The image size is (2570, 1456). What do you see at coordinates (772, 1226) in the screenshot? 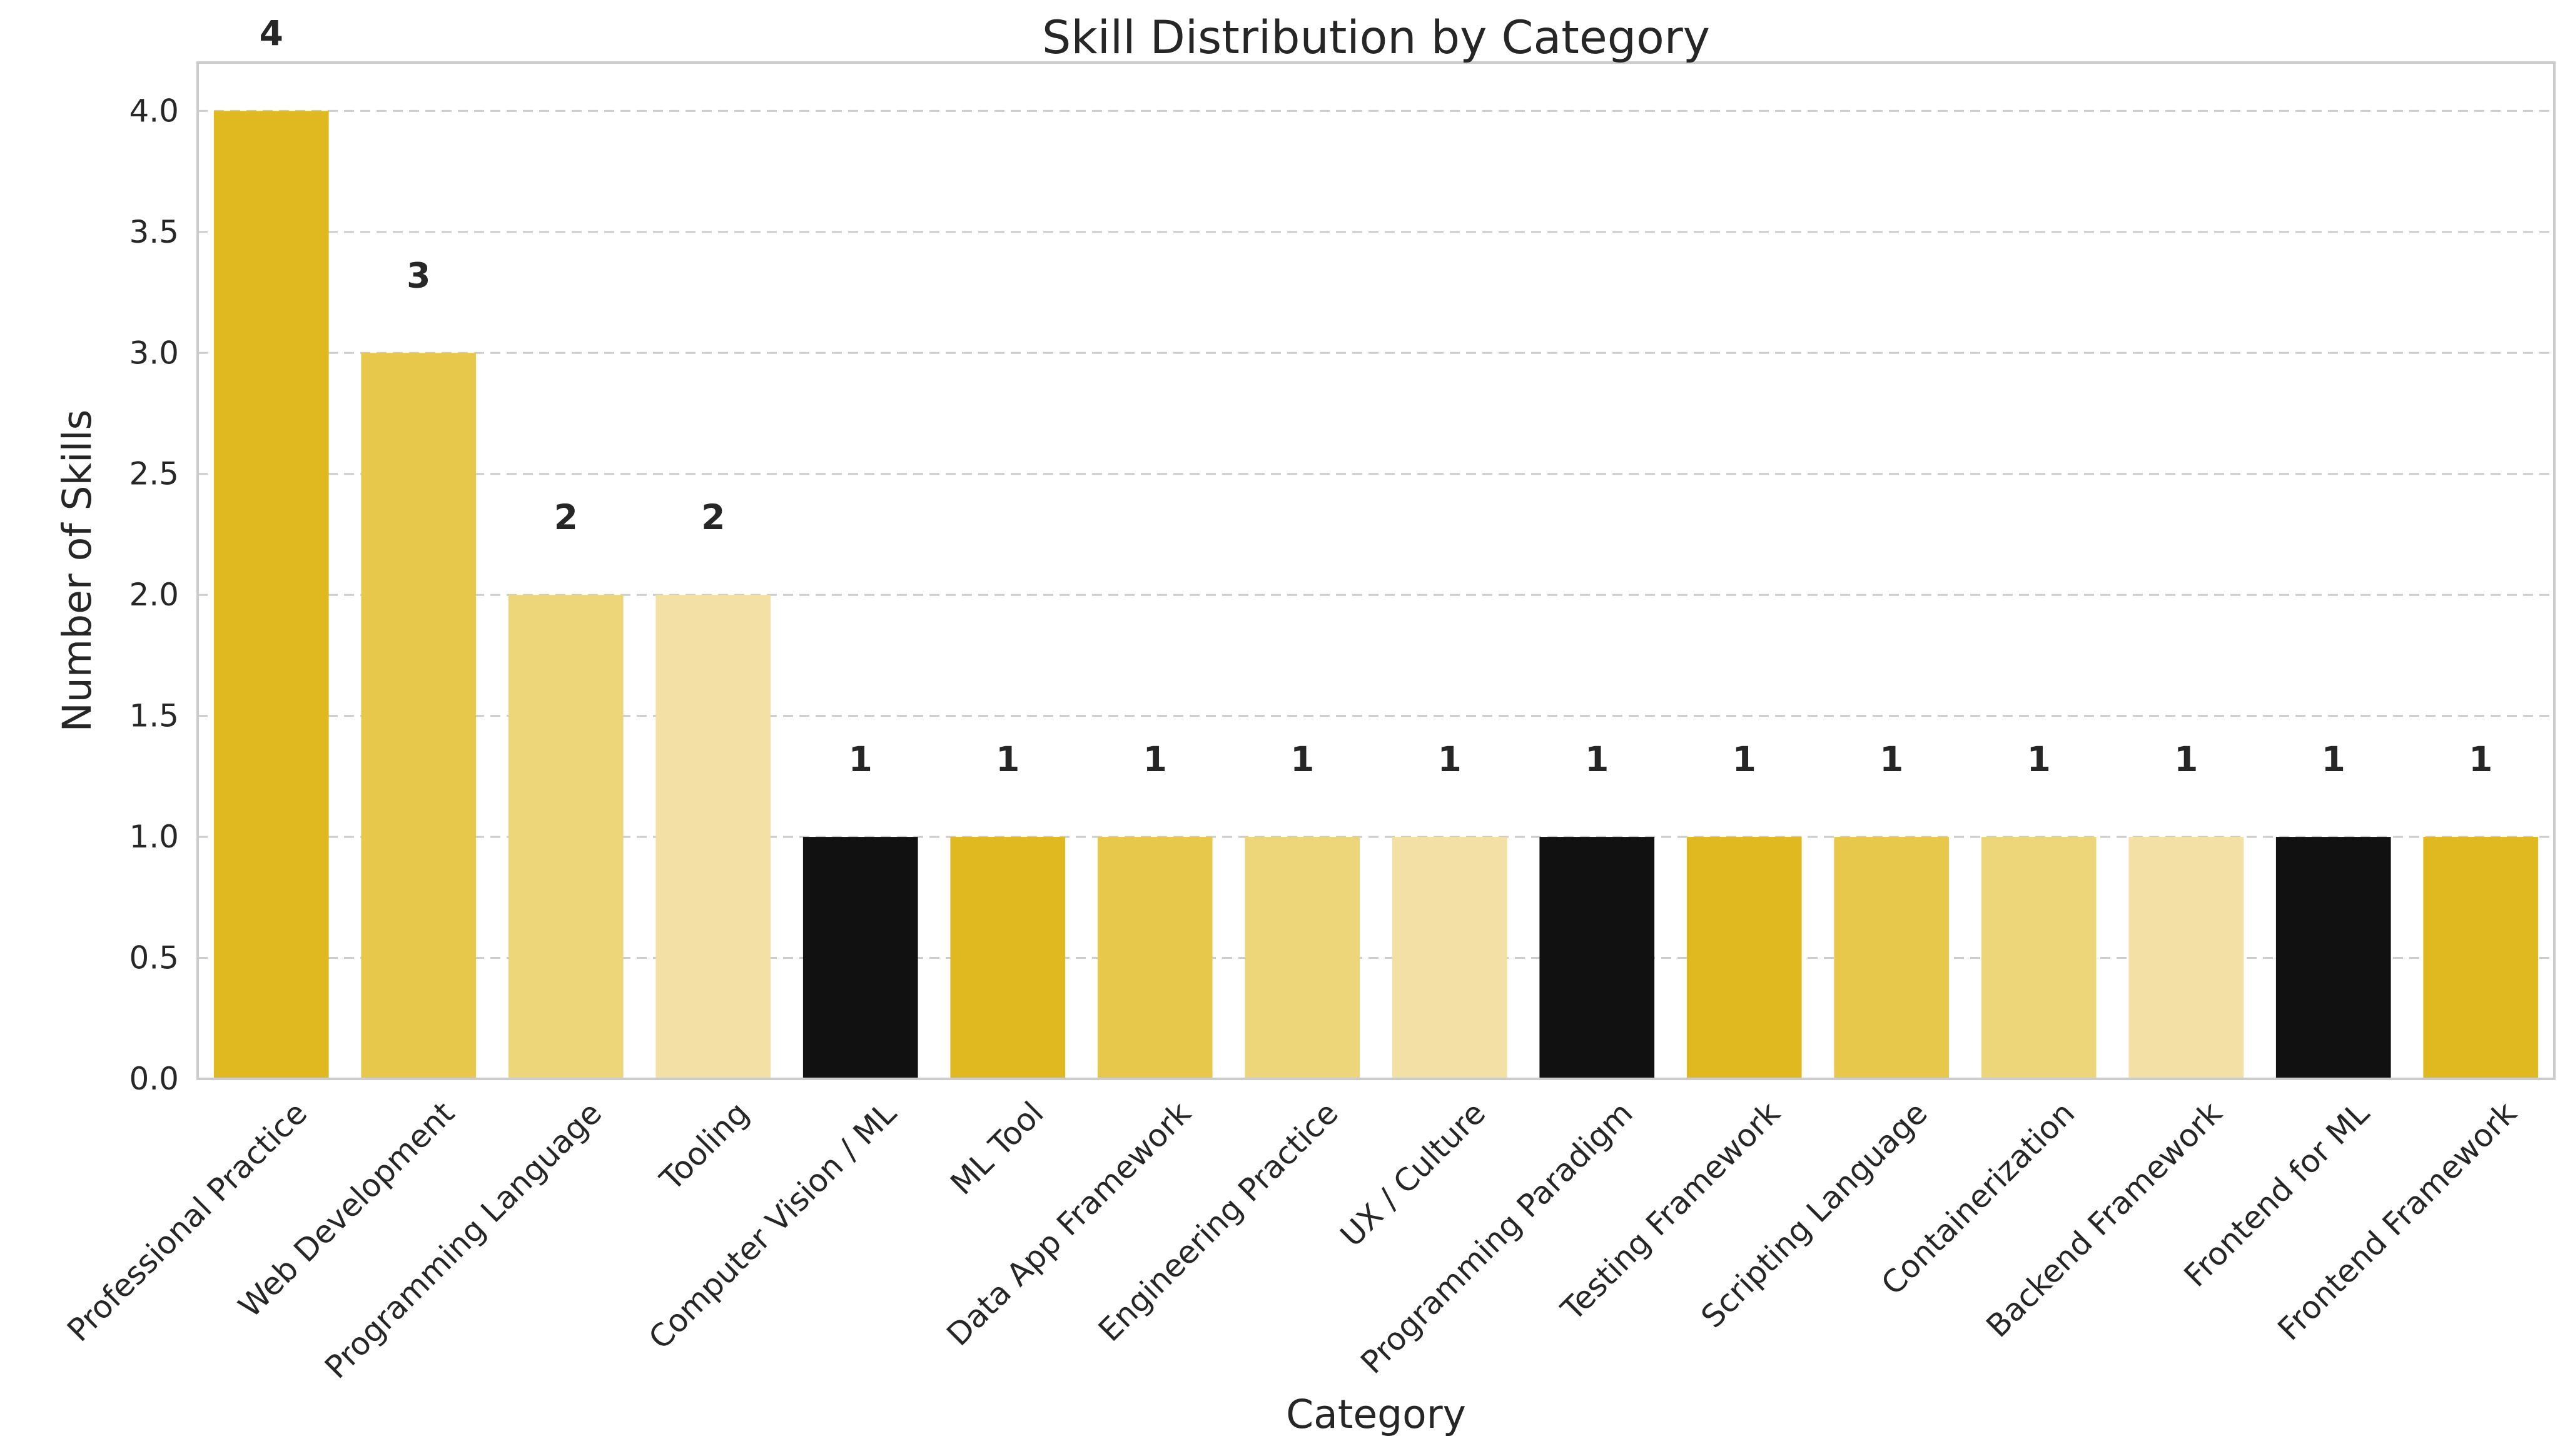
I see `x-tick-label: Computer Vision / ML` at bounding box center [772, 1226].